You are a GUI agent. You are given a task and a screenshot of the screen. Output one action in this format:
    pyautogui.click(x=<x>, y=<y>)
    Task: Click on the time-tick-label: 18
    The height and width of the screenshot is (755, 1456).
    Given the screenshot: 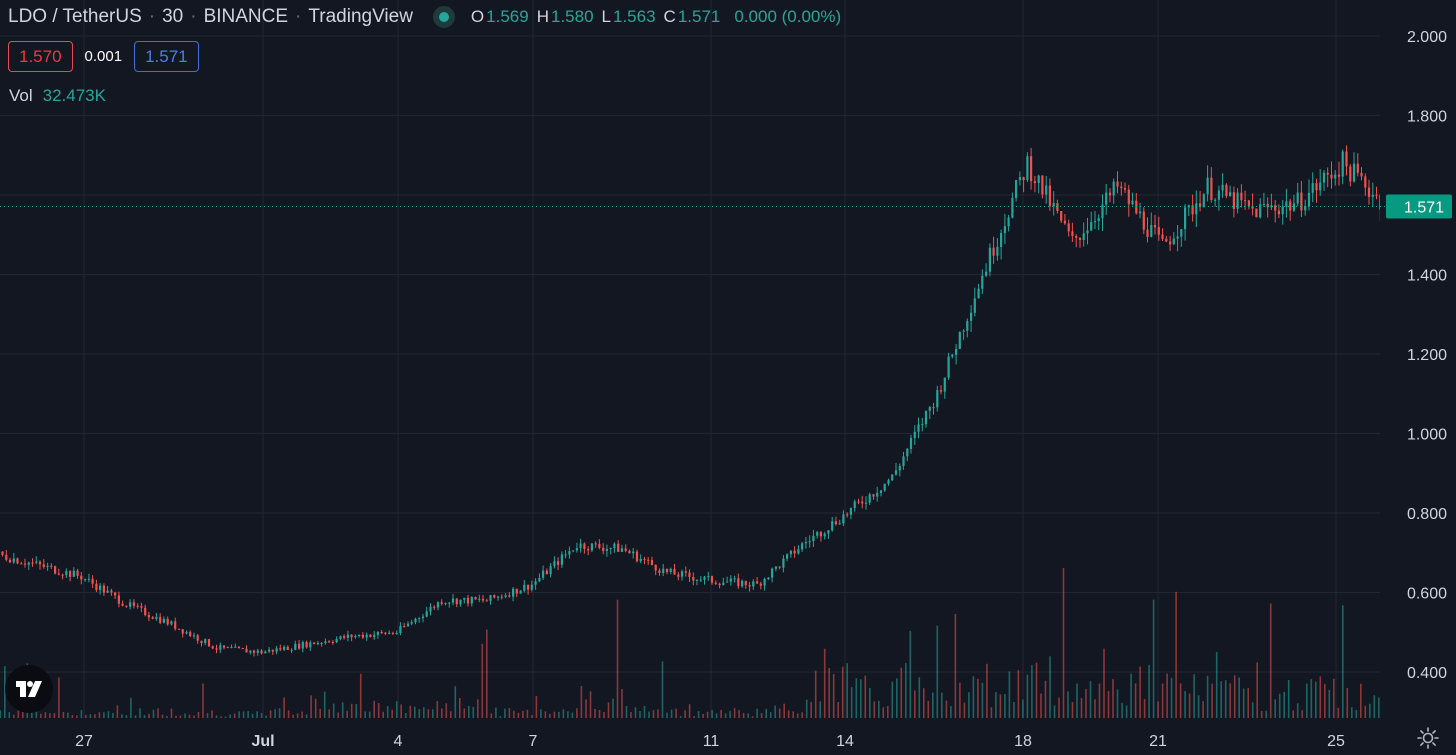 What is the action you would take?
    pyautogui.click(x=1023, y=741)
    